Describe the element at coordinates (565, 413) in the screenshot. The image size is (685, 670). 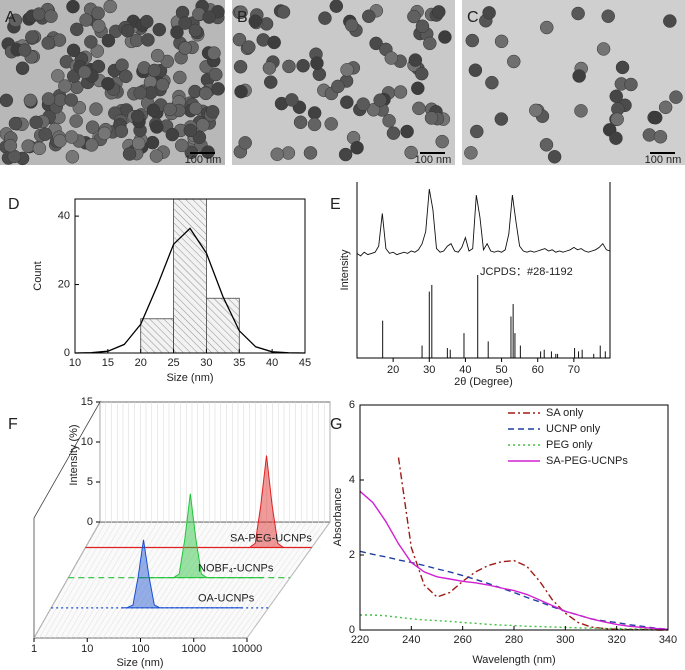
I see `legend-label: SA only` at that location.